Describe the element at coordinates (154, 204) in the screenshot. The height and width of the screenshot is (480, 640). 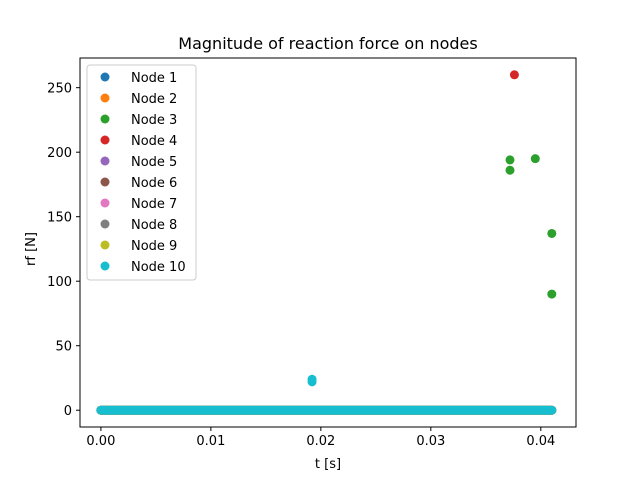
I see `legend-label: Node 7` at that location.